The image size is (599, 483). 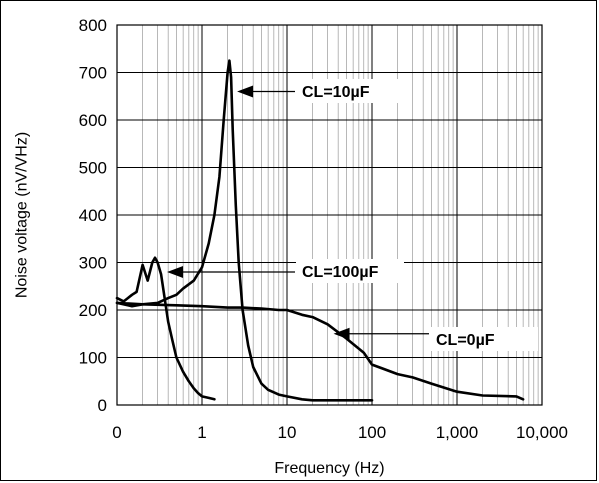 I want to click on annotation-text: CL=10µF, so click(x=336, y=92).